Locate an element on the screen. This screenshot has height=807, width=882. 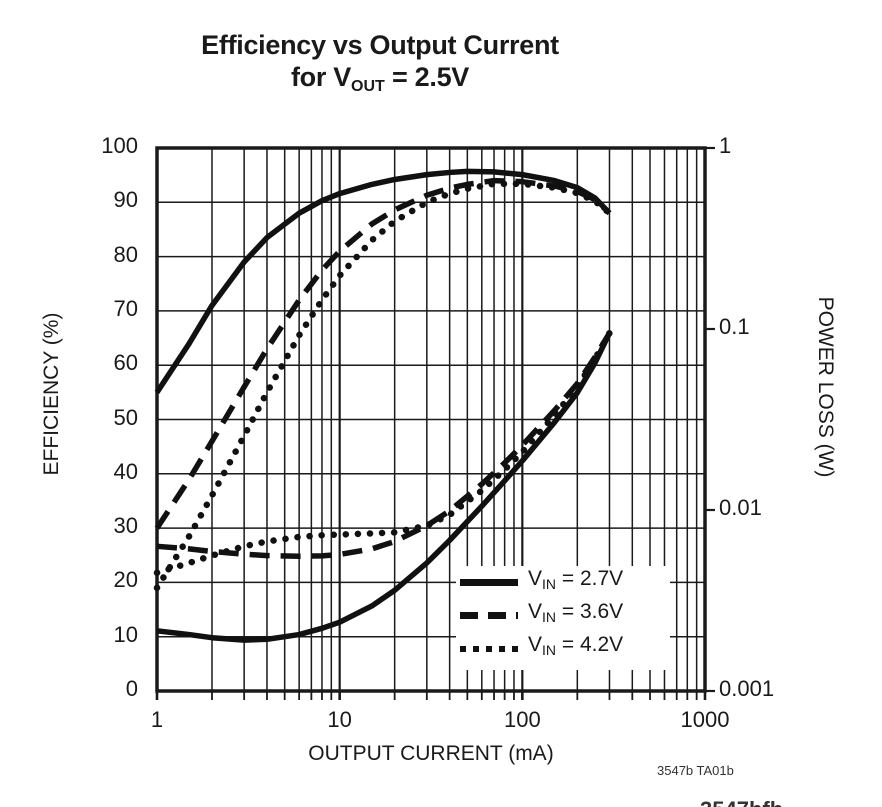
legend-label: VIN = 2.7V is located at coordinates (576, 580).